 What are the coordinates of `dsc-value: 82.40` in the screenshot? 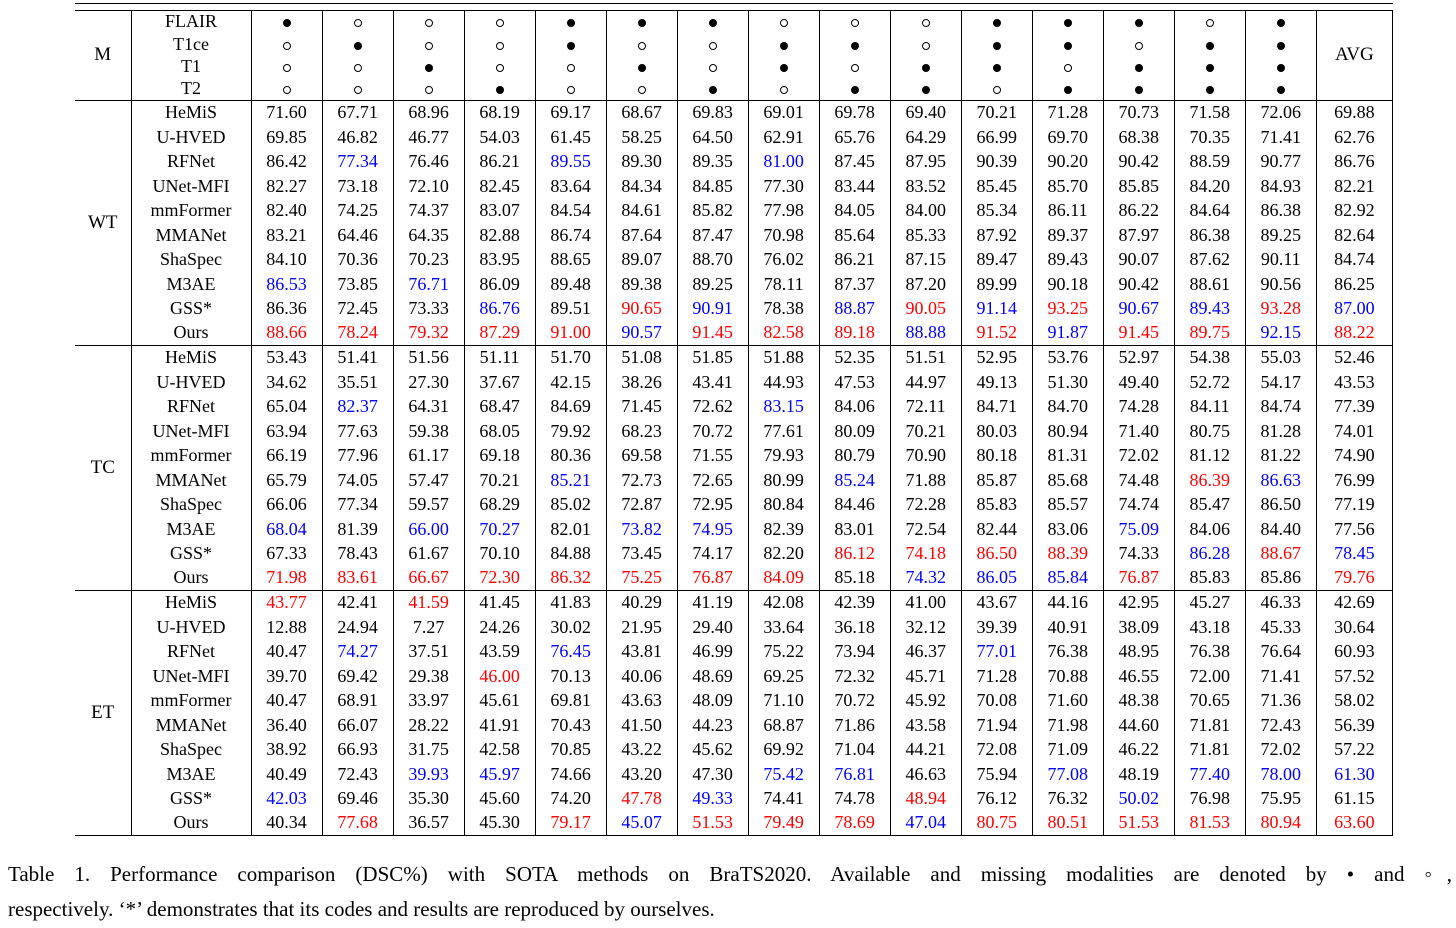 It's located at (287, 210).